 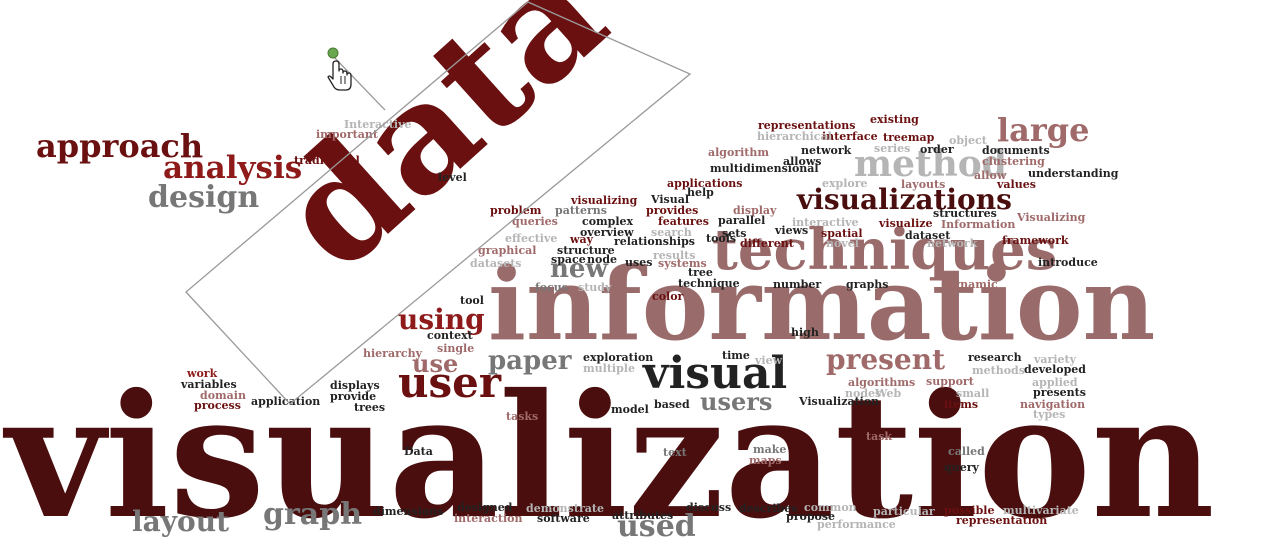 What do you see at coordinates (768, 508) in the screenshot?
I see `word-describes: describes` at bounding box center [768, 508].